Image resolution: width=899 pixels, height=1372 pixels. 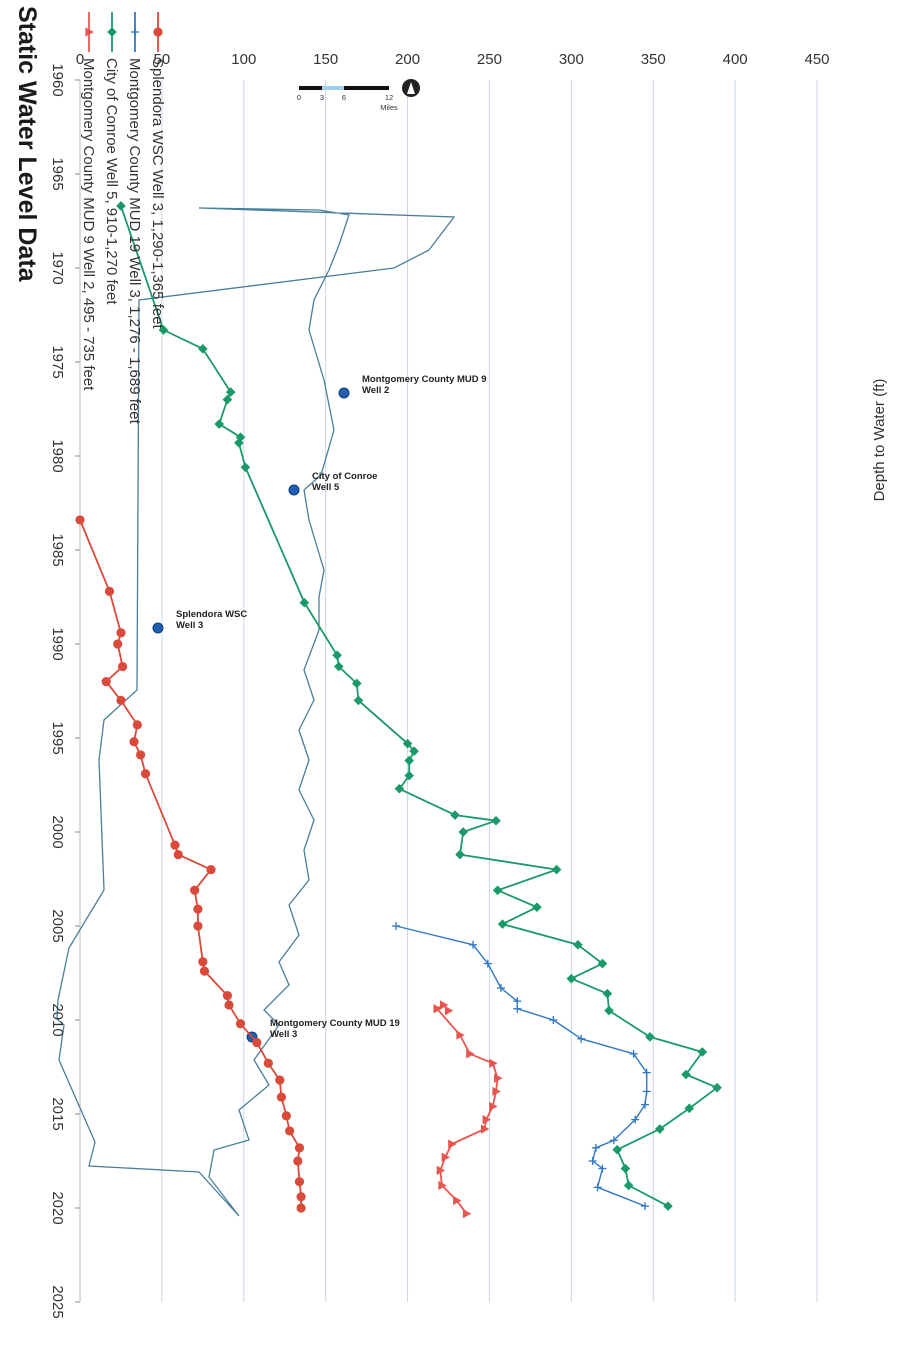 What do you see at coordinates (653, 59) in the screenshot?
I see `y-tick-label-350: 350` at bounding box center [653, 59].